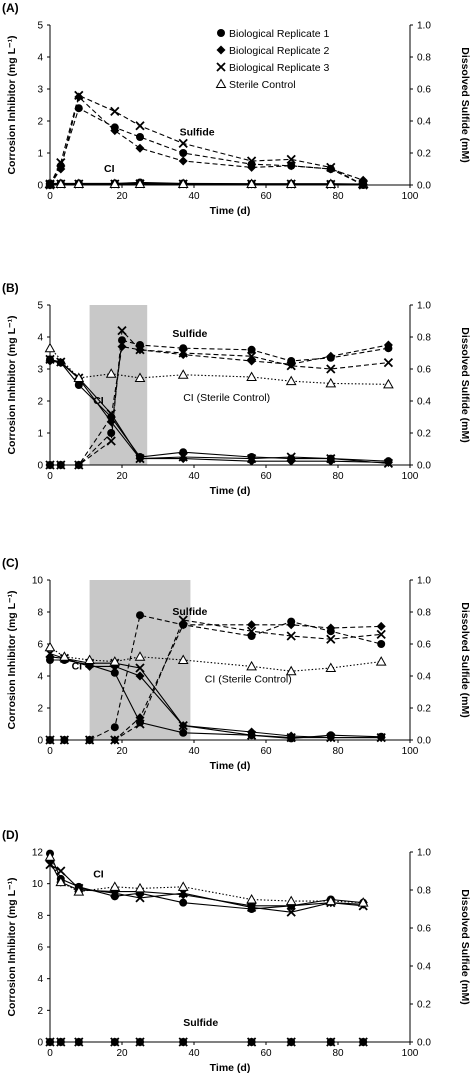 The image size is (474, 1090). What do you see at coordinates (221, 83) in the screenshot?
I see `legend-marker-triangle` at bounding box center [221, 83].